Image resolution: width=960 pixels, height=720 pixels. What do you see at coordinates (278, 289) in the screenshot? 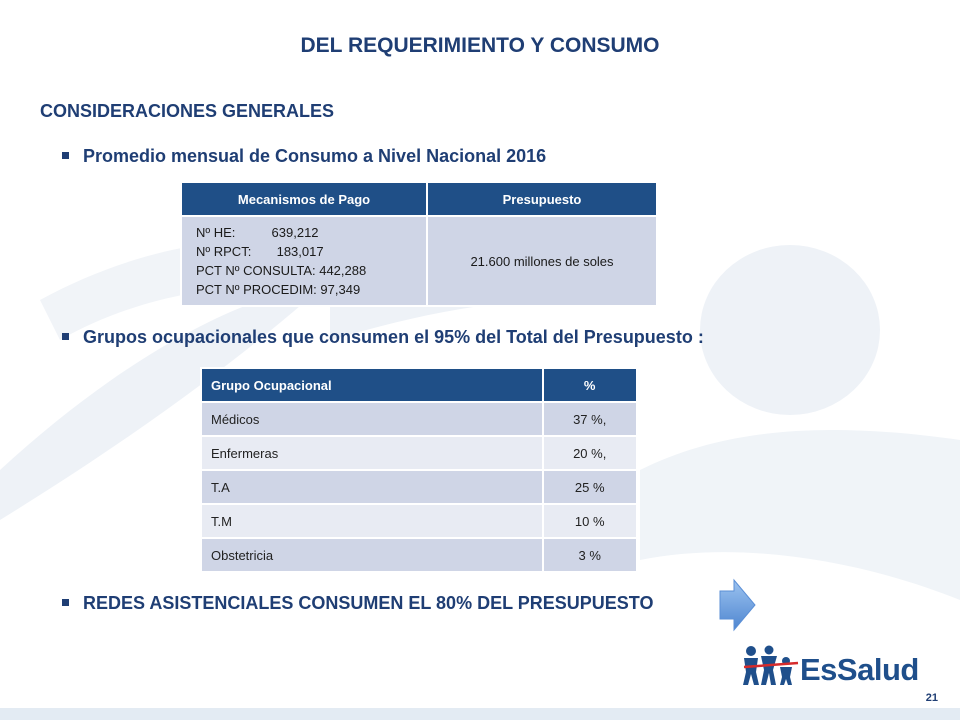
I see `mecanismo-line: PCT Nº PROCEDIM: 97,349` at bounding box center [278, 289].